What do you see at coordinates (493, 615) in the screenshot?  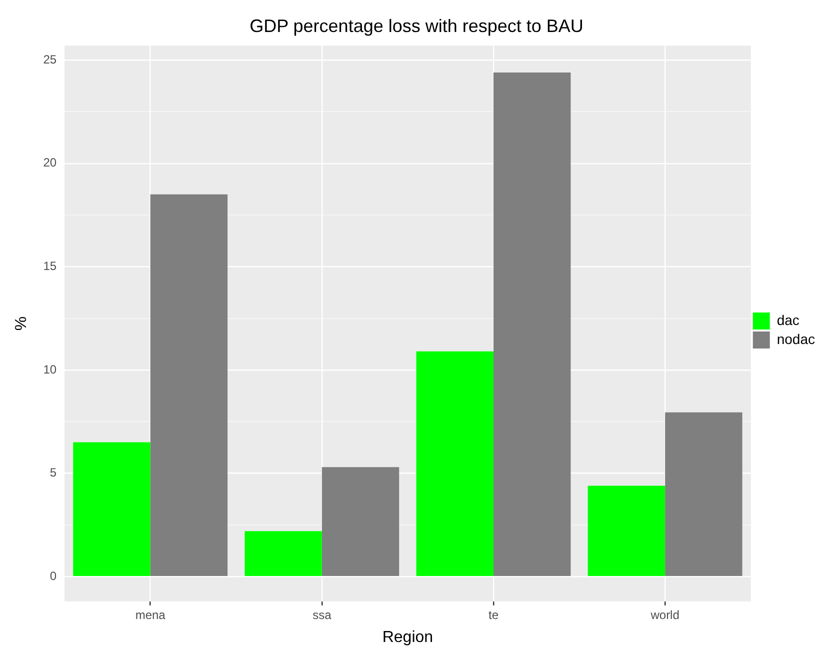 I see `x-tick-label: te` at bounding box center [493, 615].